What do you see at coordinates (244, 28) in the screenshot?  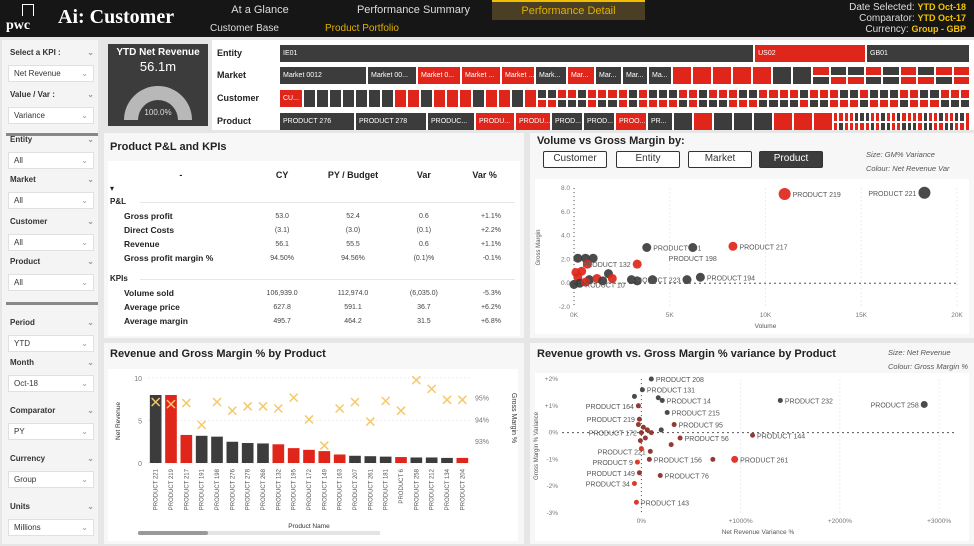 I see `subtab-customer-base: Customer Base` at bounding box center [244, 28].